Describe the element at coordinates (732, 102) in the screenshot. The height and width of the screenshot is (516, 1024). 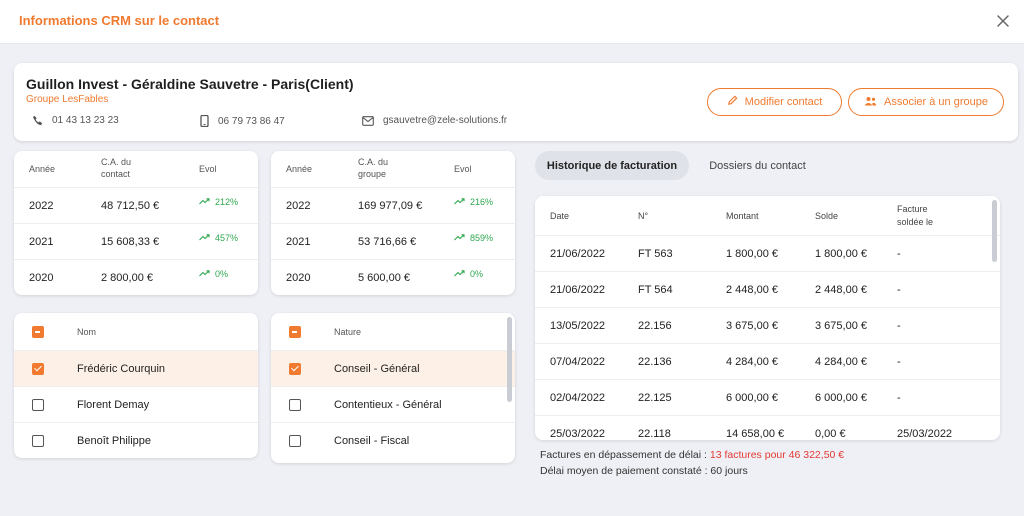
I see `pencil-icon` at that location.